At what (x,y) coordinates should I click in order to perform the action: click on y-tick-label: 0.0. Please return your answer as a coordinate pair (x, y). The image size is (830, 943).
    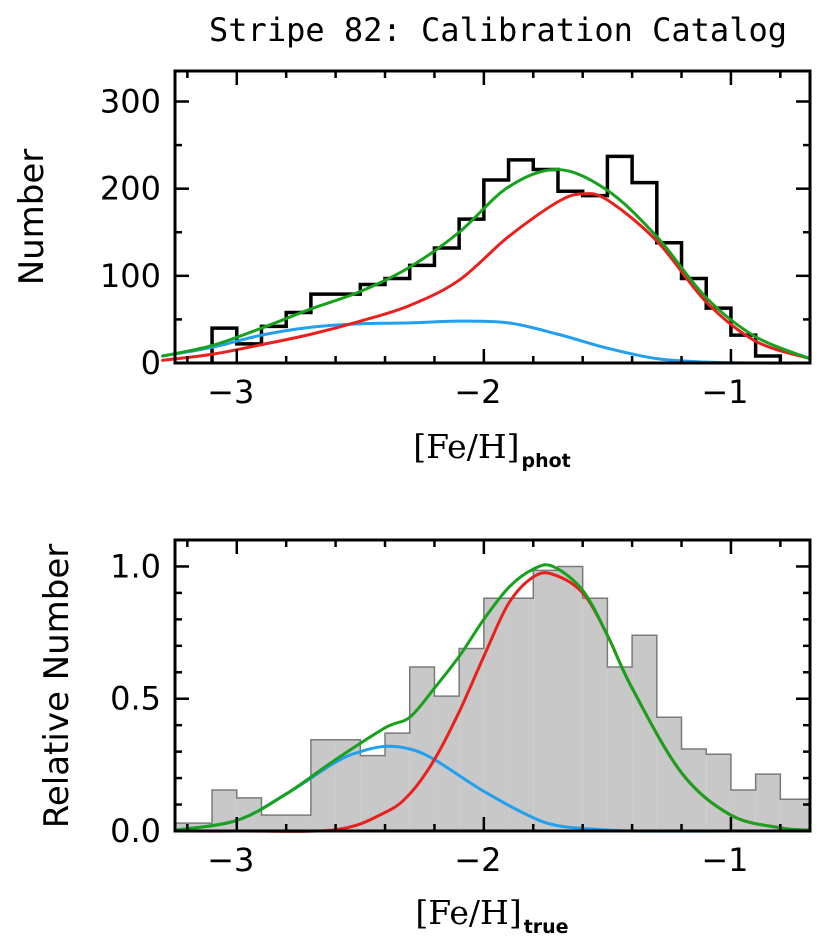
    Looking at the image, I should click on (135, 831).